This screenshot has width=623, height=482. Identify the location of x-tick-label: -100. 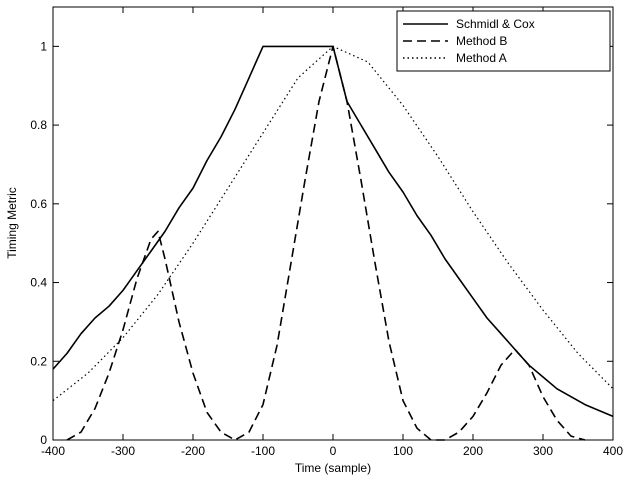
(263, 451).